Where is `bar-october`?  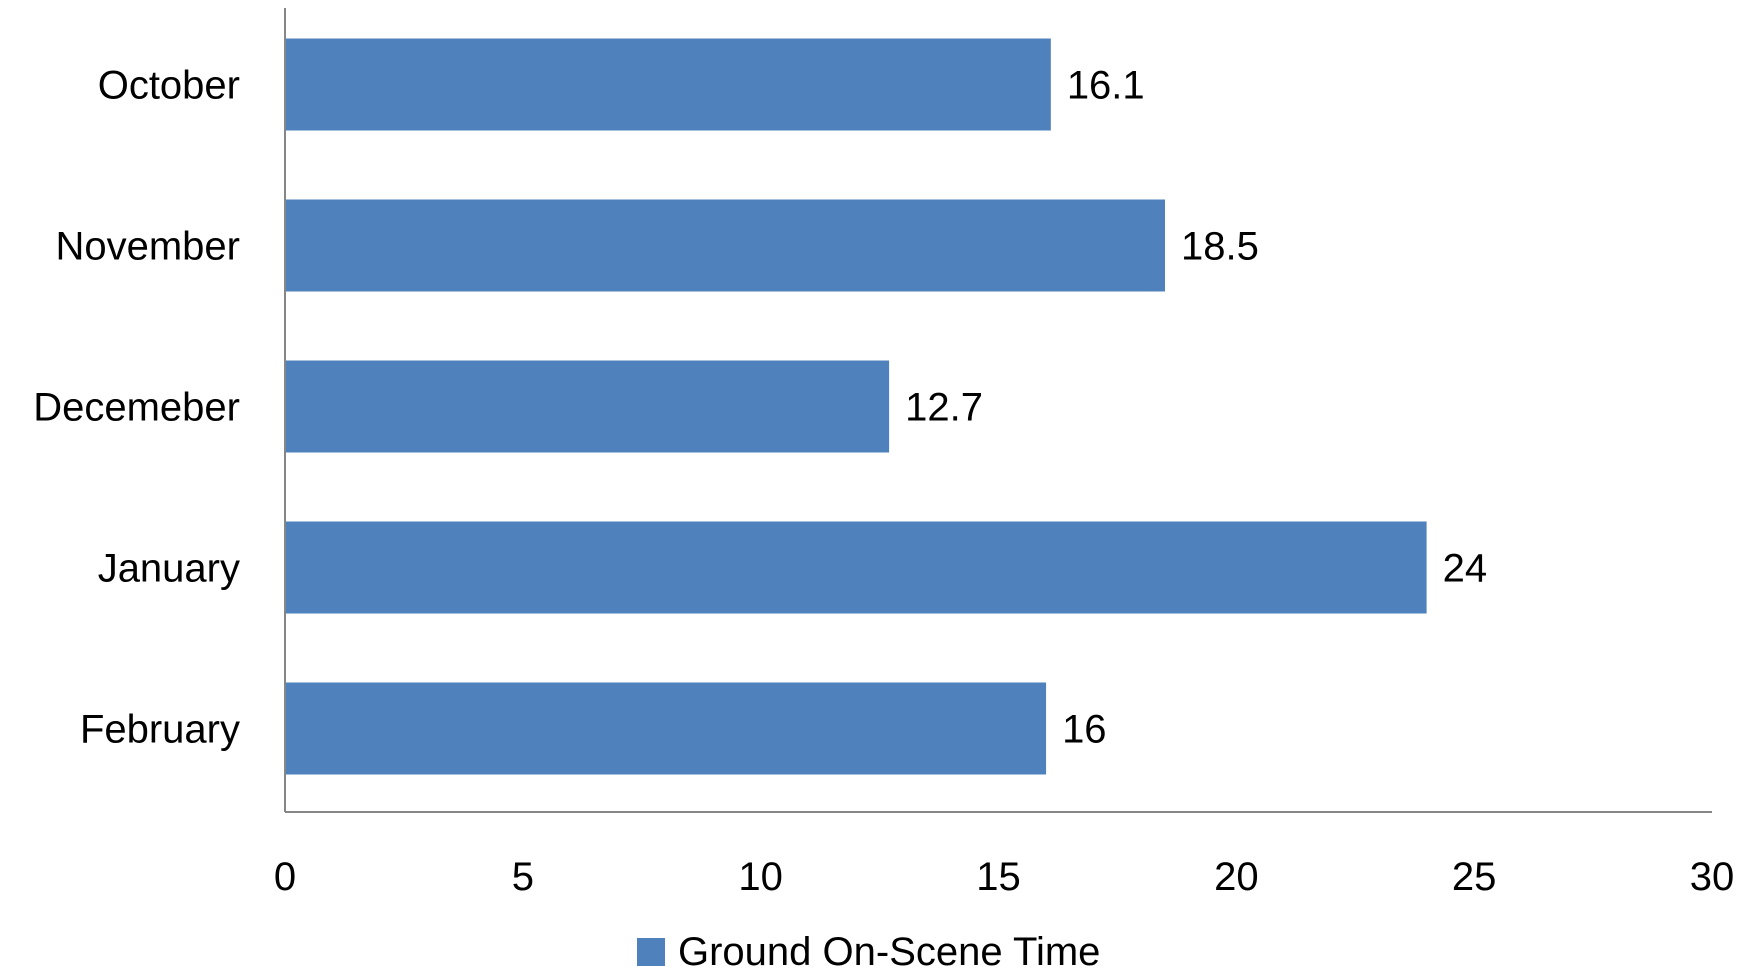 bar-october is located at coordinates (668, 84).